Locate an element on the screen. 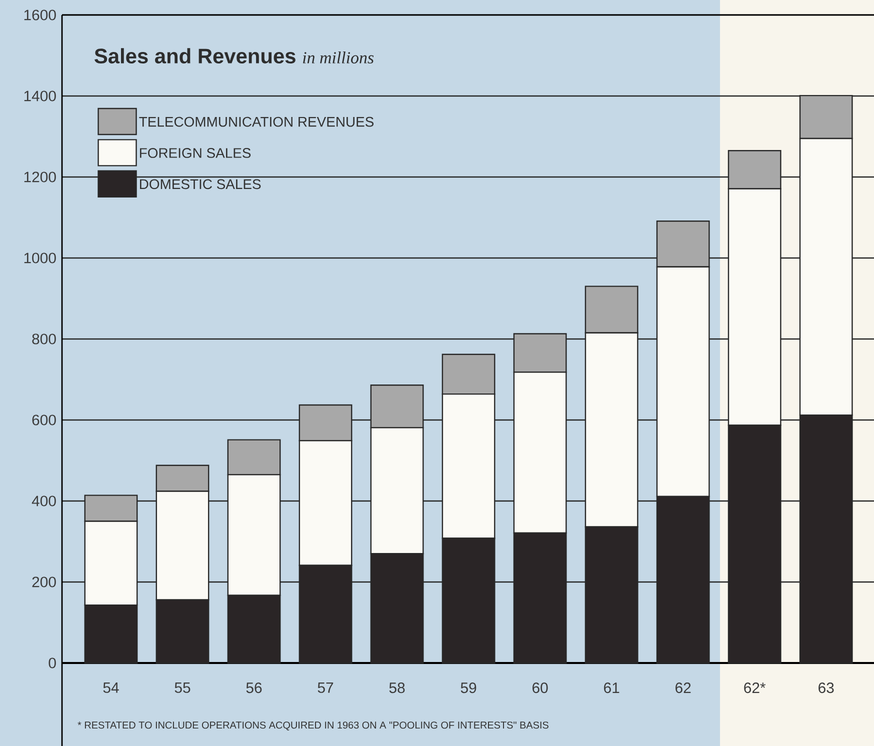  legend-label: TELECOMMUNICATION REVENUES is located at coordinates (256, 121).